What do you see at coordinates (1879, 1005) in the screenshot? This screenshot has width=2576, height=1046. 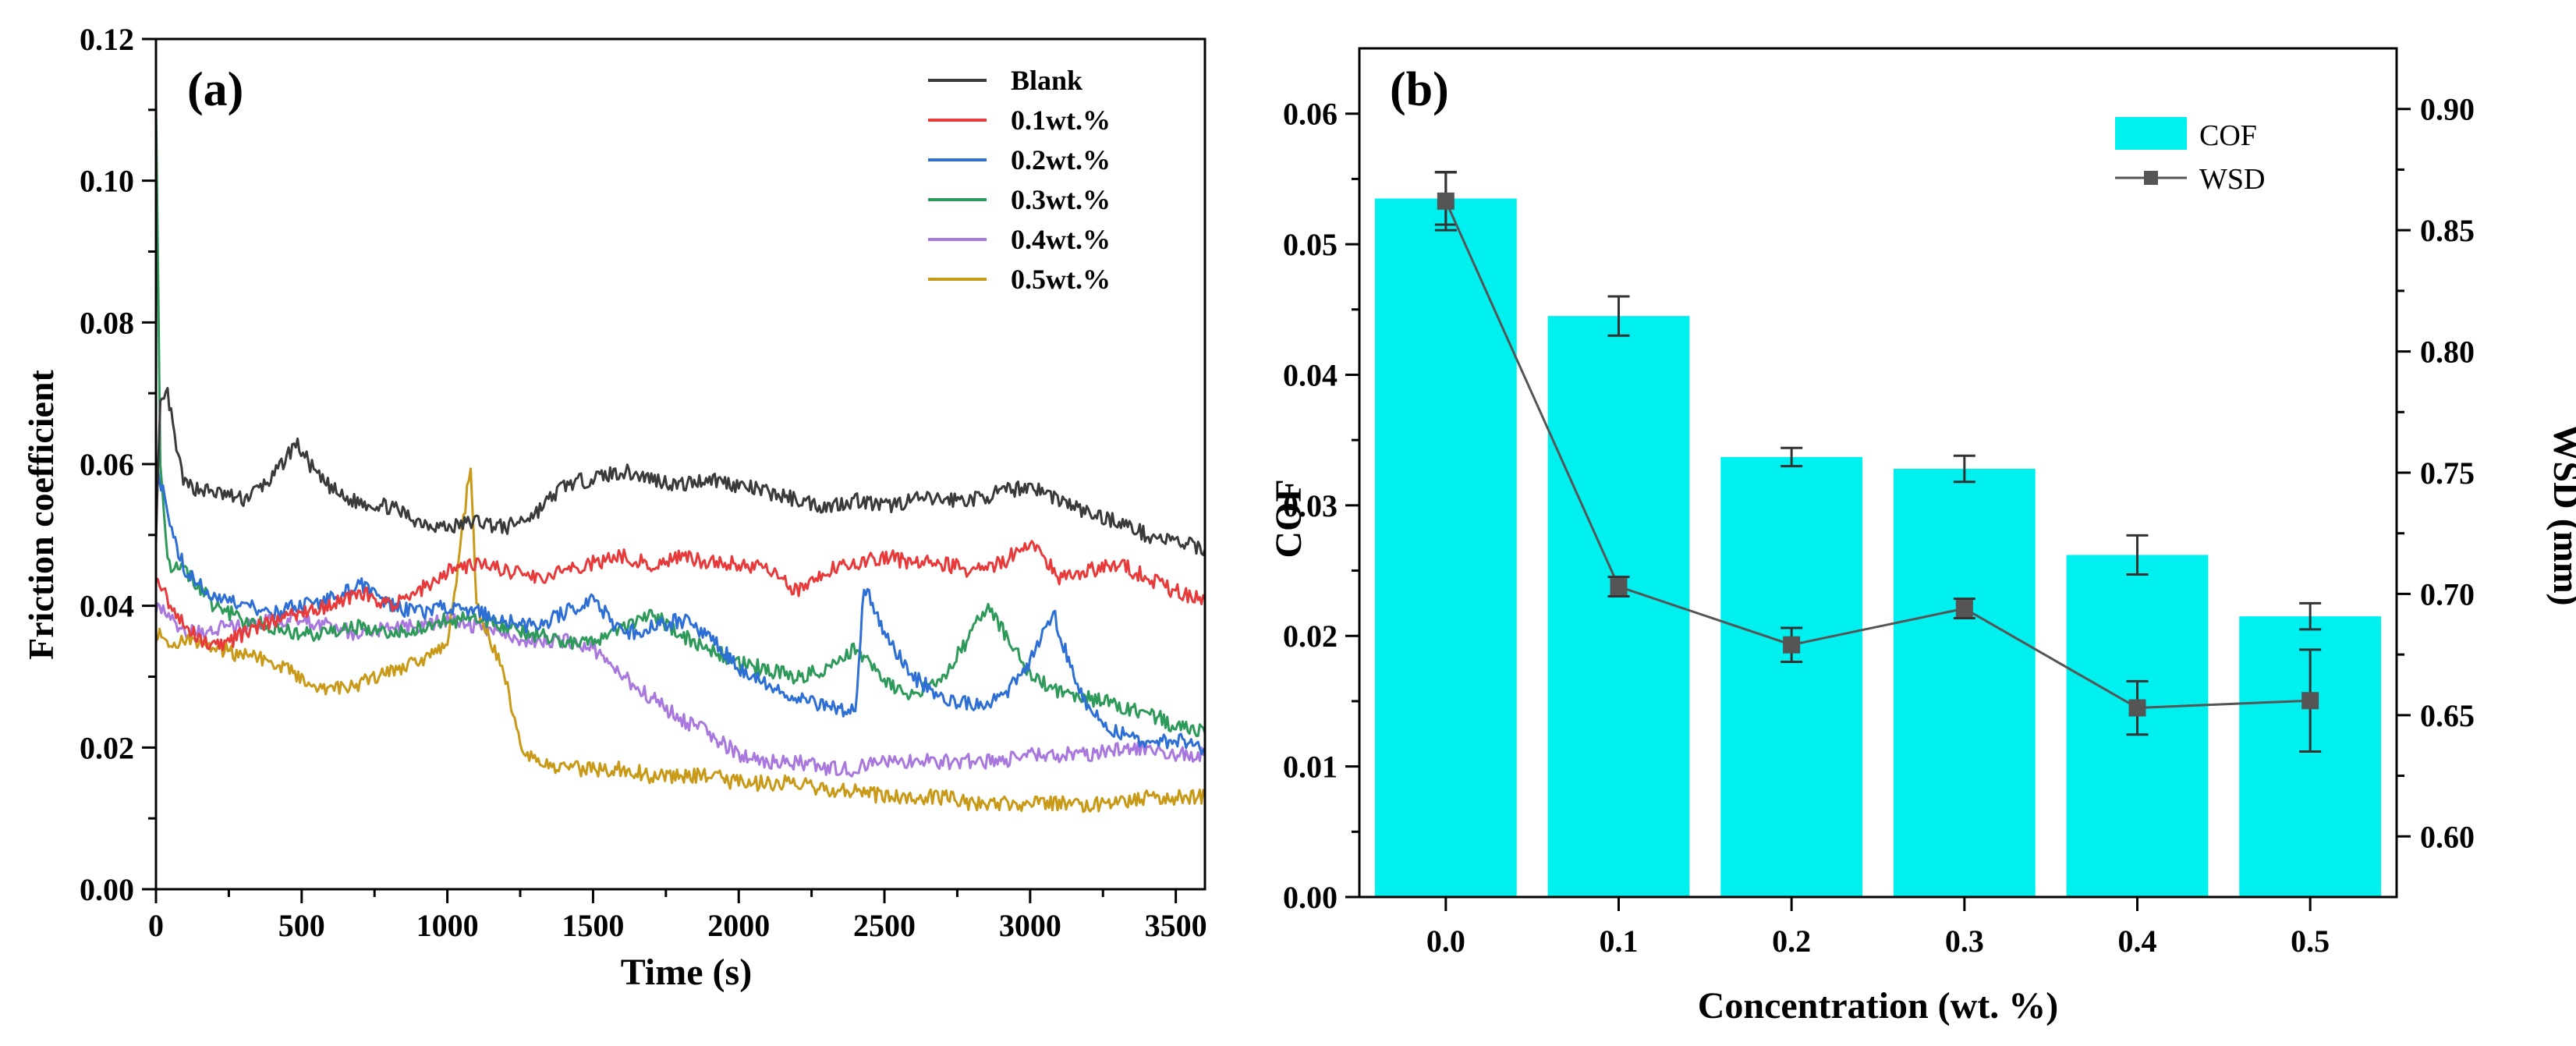 I see `b-x-axis-title: Concentration (wt. %)` at bounding box center [1879, 1005].